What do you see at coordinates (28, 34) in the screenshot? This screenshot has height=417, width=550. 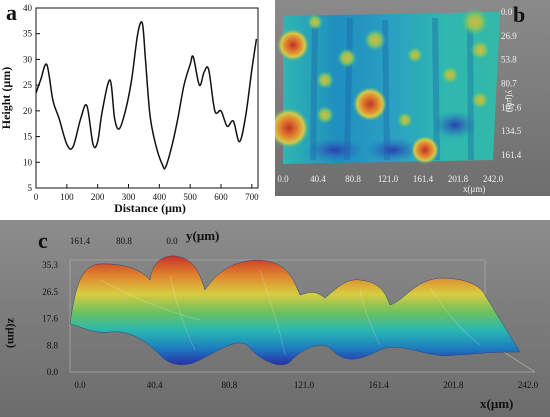 I see `y-tick-label: 35` at bounding box center [28, 34].